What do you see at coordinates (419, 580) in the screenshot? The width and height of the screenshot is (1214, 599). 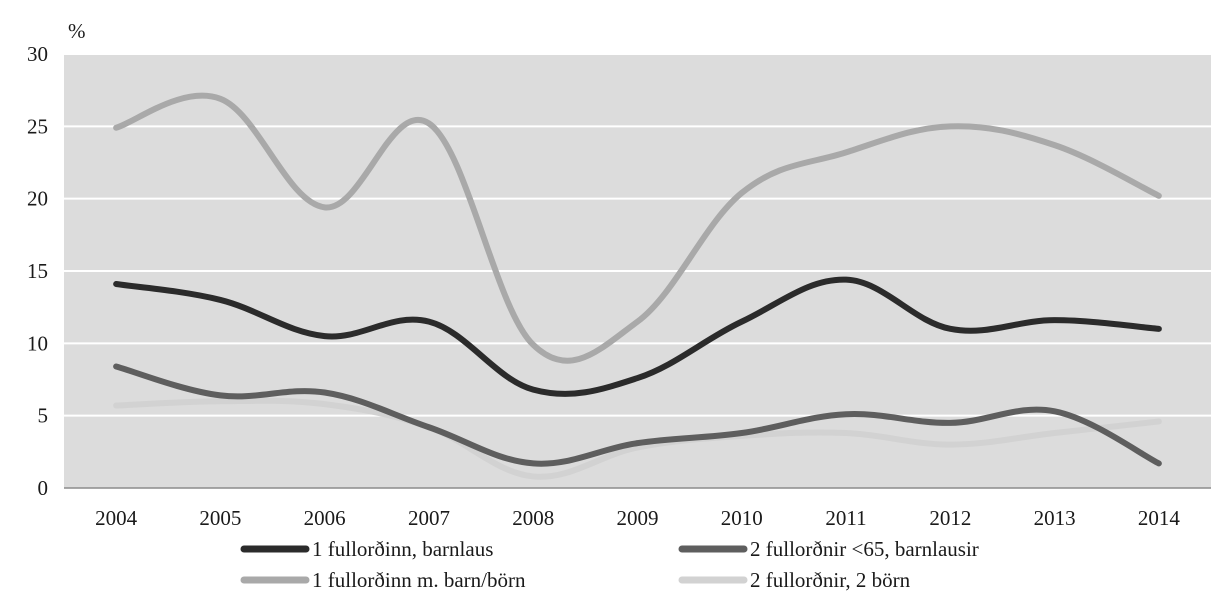 I see `legend-label: 1 fullorðinn m. barn/börn` at bounding box center [419, 580].